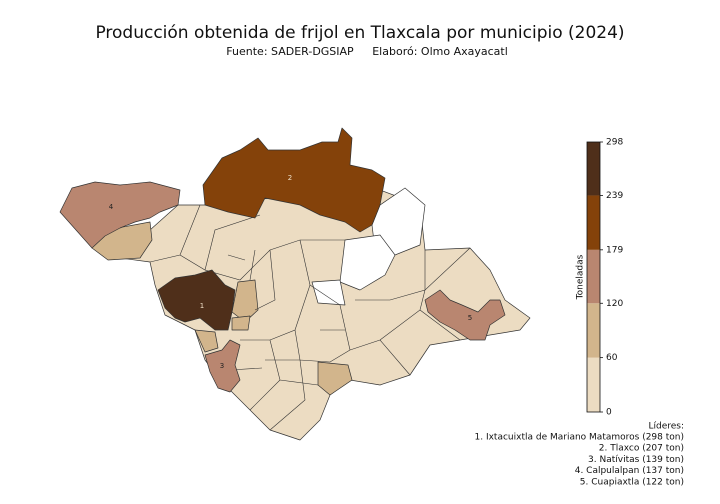  Describe the element at coordinates (614, 143) in the screenshot. I see `colorbar-tick-label: 298` at that location.